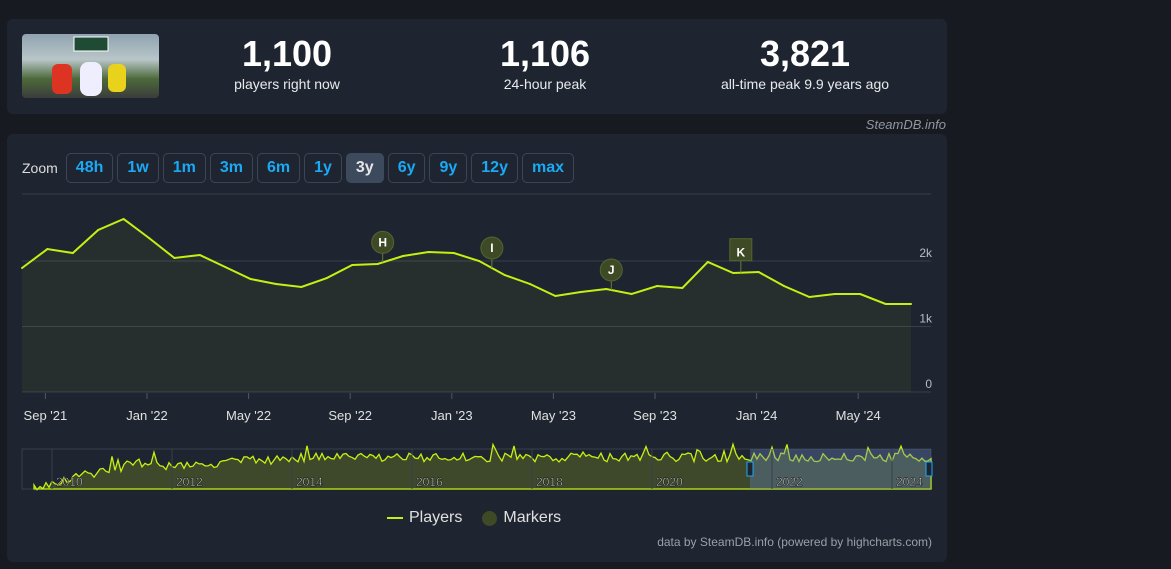 This screenshot has width=1171, height=569. I want to click on zoom-12y-button: 12y, so click(494, 168).